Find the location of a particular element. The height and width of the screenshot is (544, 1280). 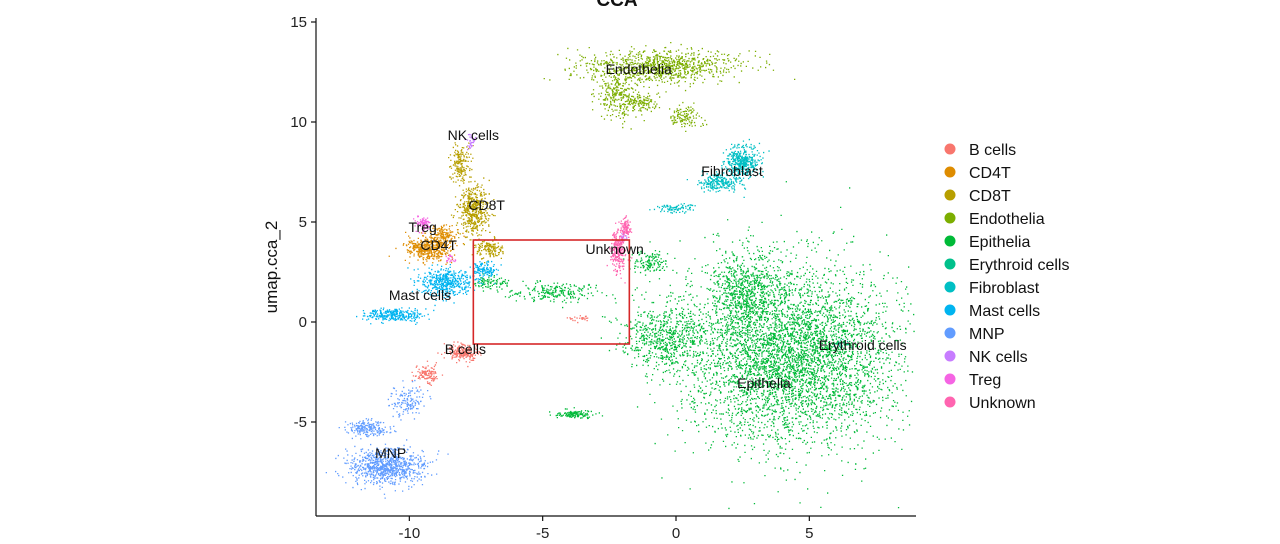

legend-item: Erythroid cells is located at coordinates (1006, 265).